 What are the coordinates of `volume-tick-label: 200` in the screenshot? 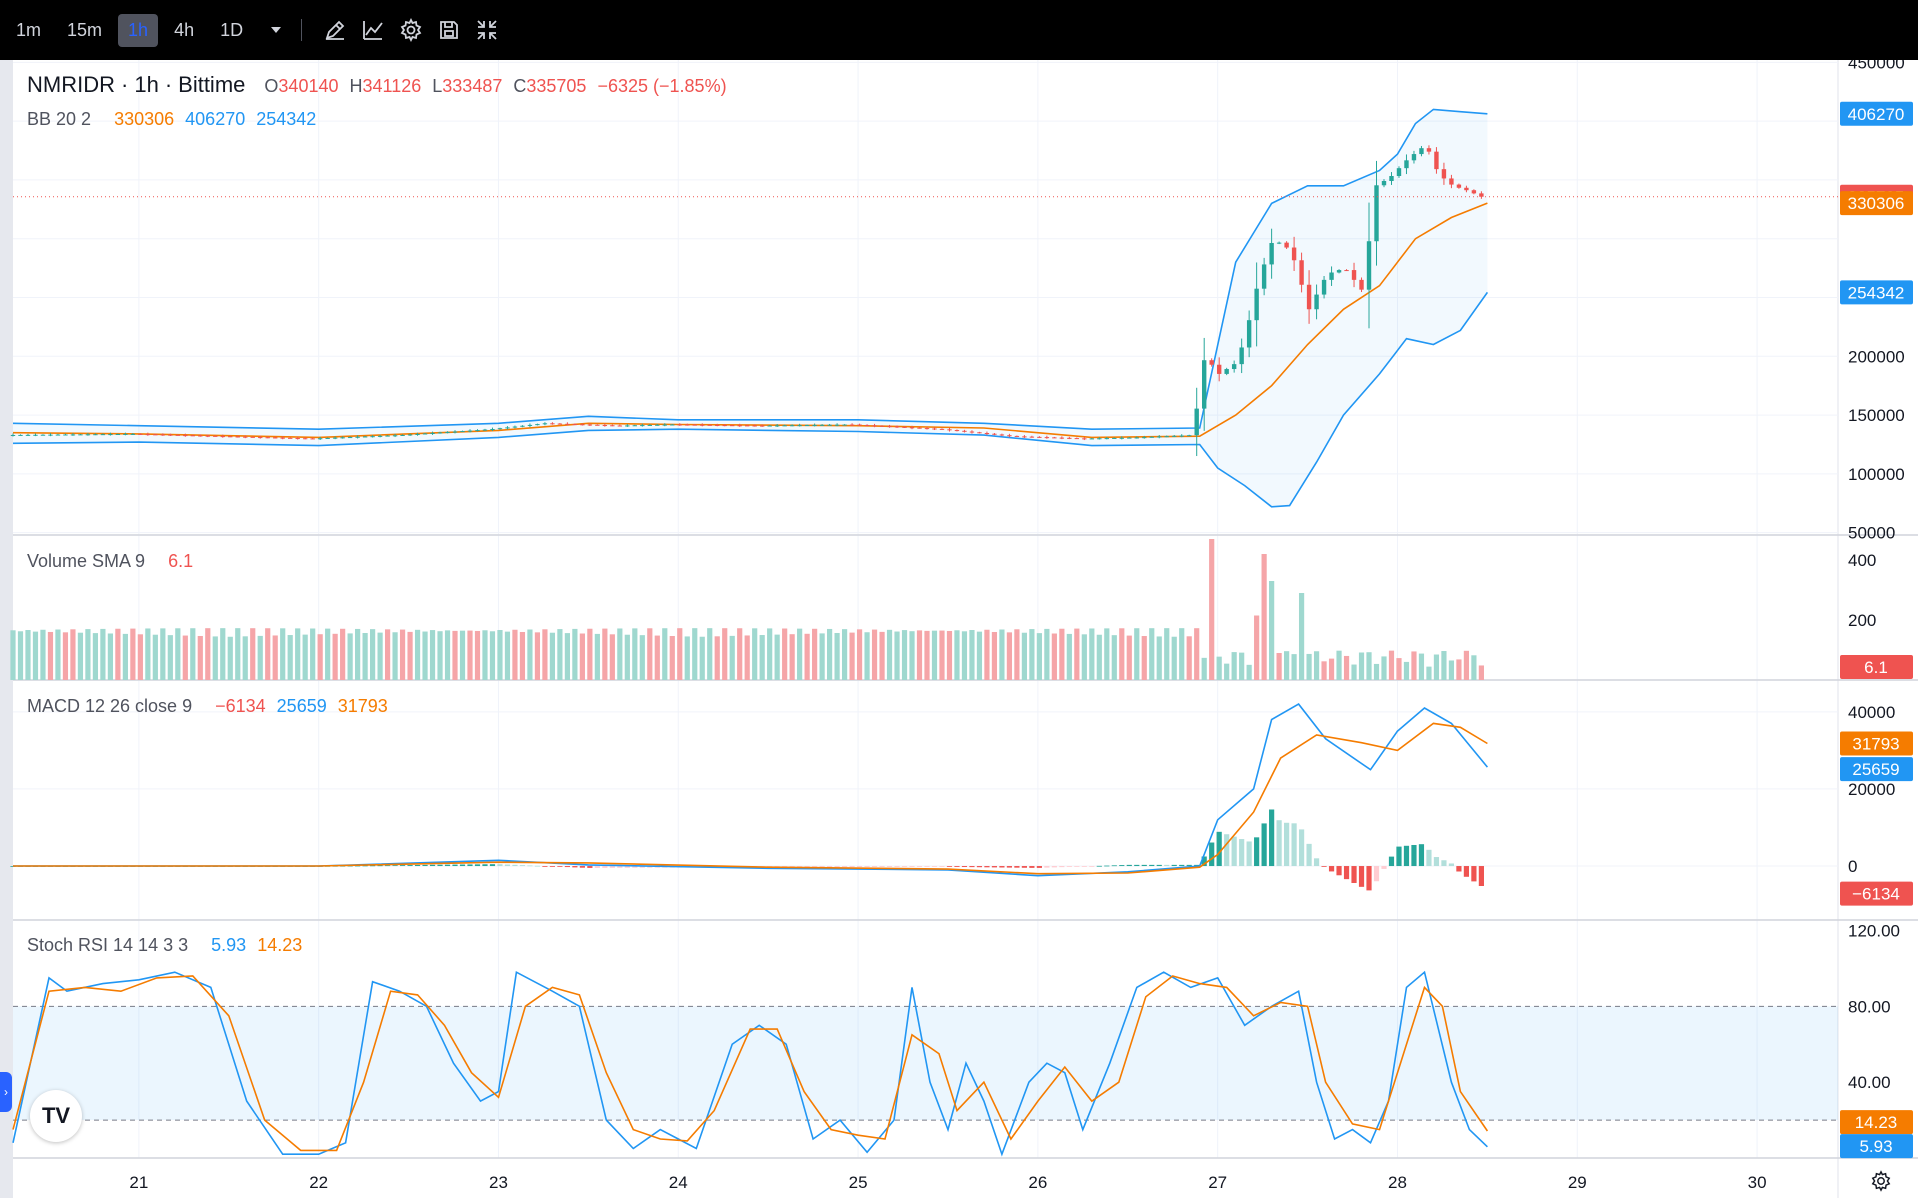 It's located at (1862, 620).